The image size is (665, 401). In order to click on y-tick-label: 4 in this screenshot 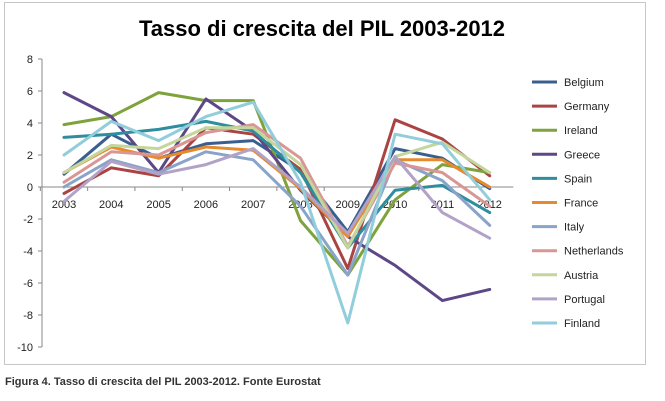, I will do `click(30, 124)`.